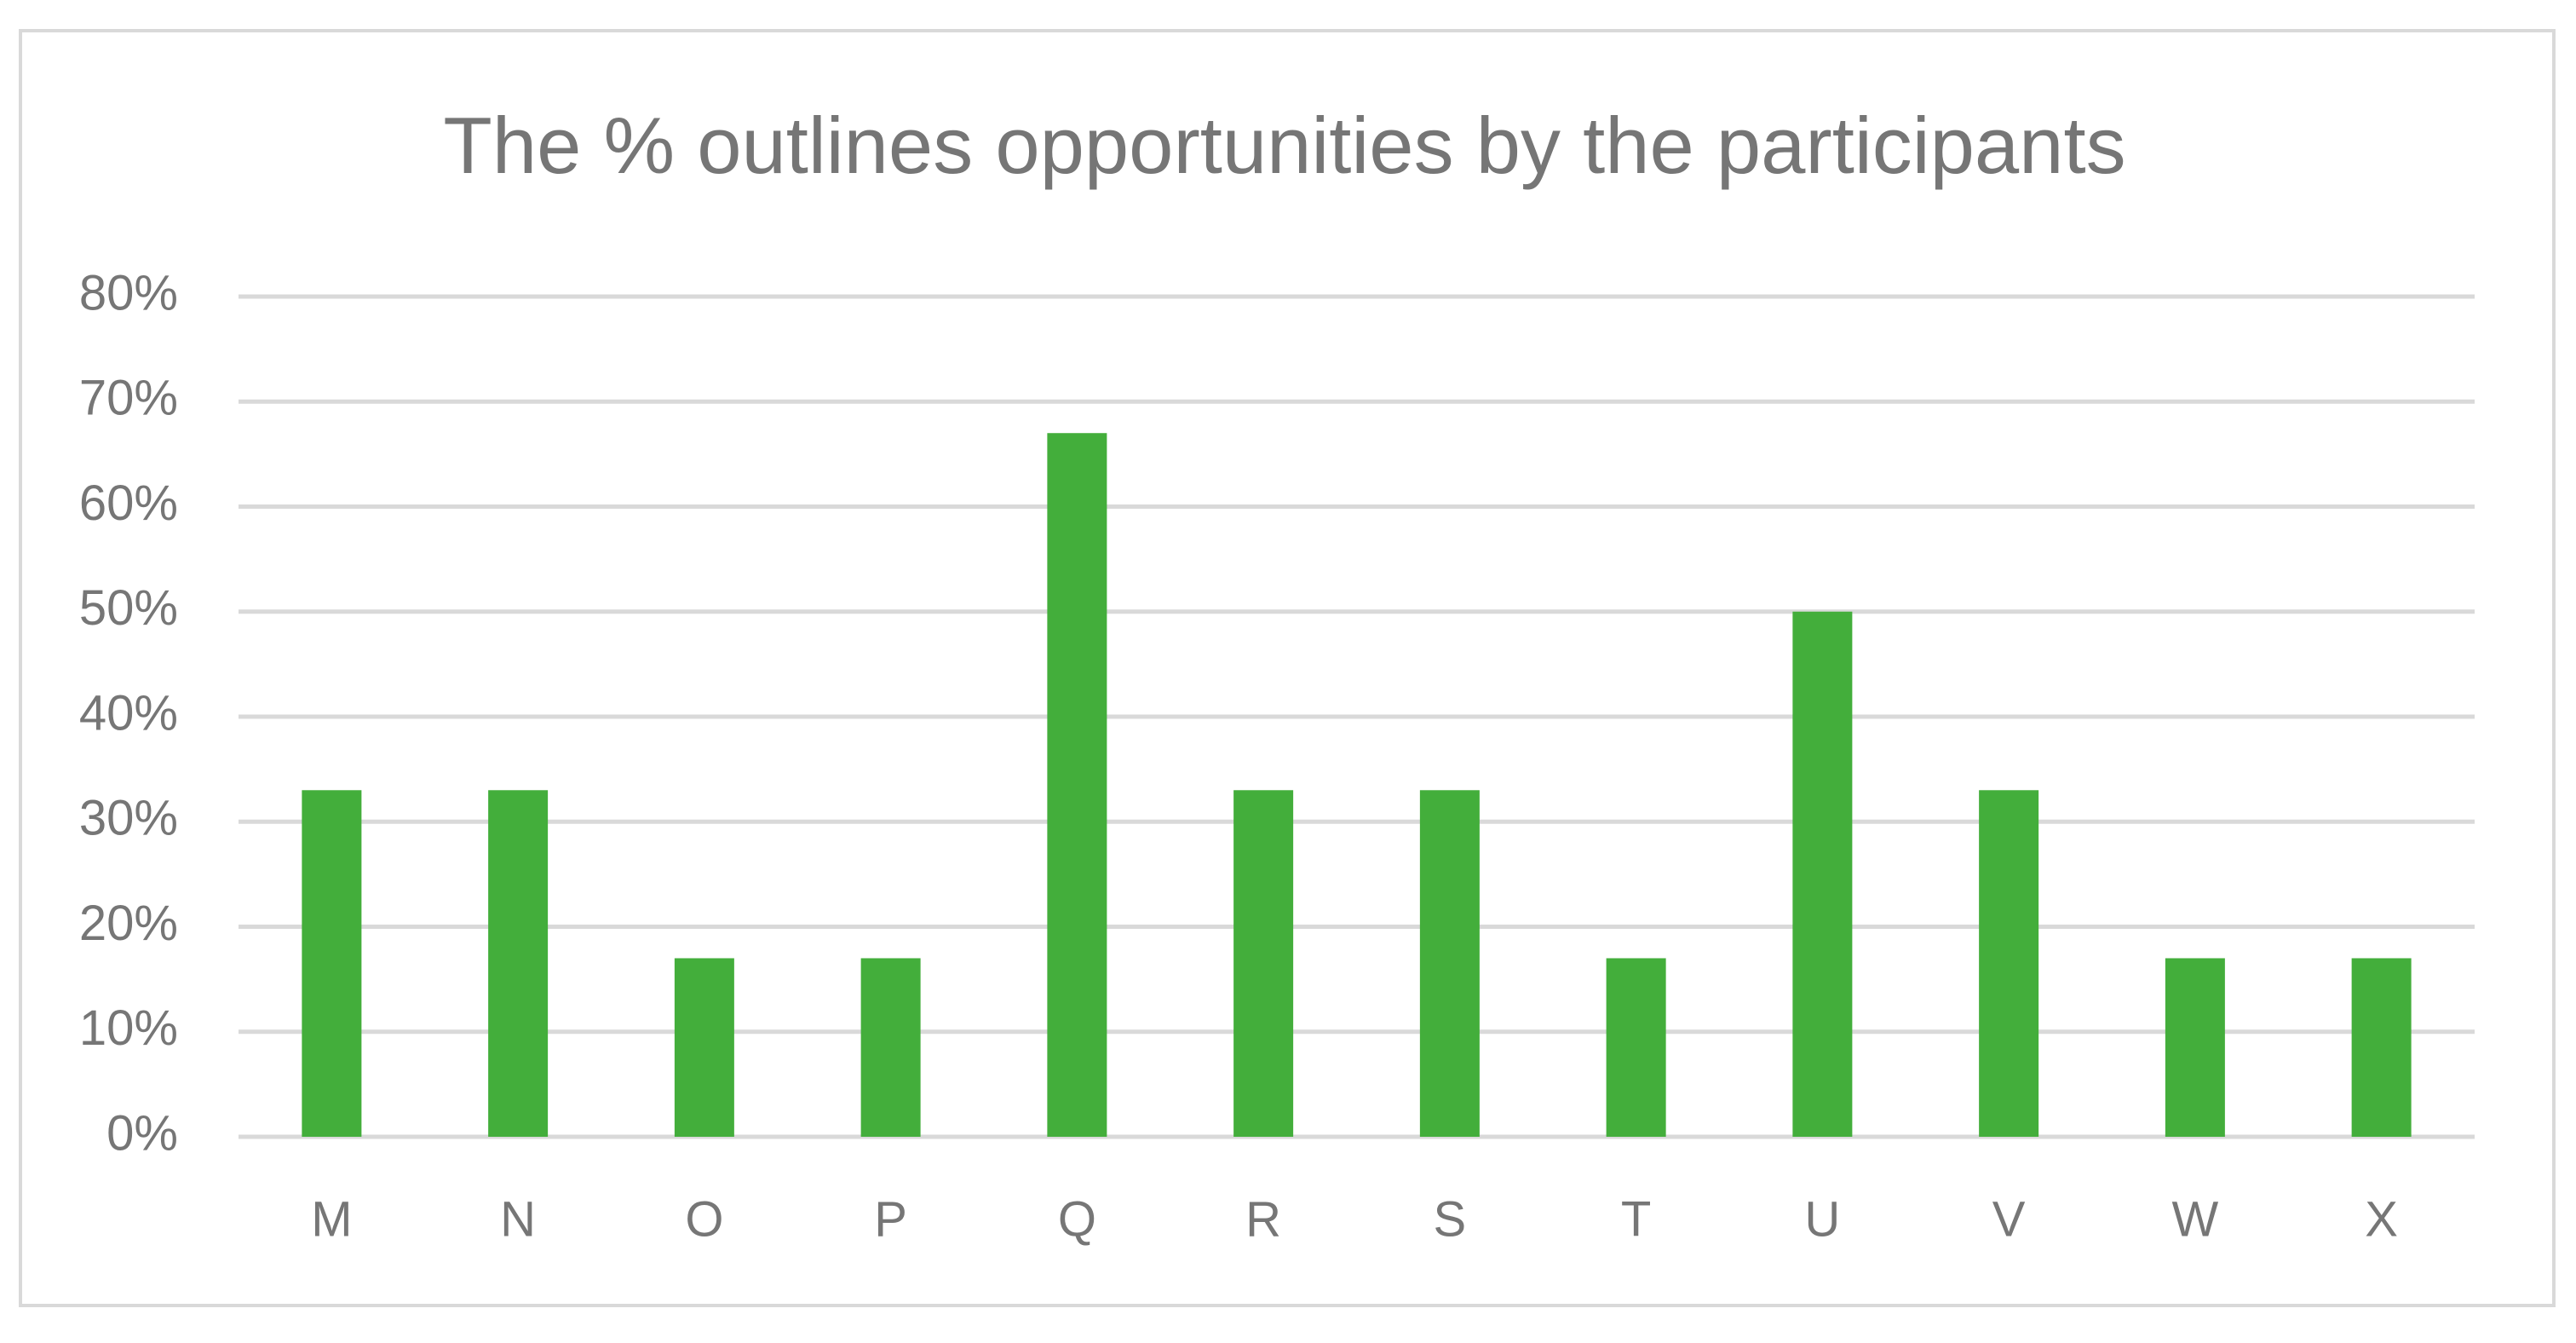  Describe the element at coordinates (891, 1219) in the screenshot. I see `x-tick-label: P` at that location.